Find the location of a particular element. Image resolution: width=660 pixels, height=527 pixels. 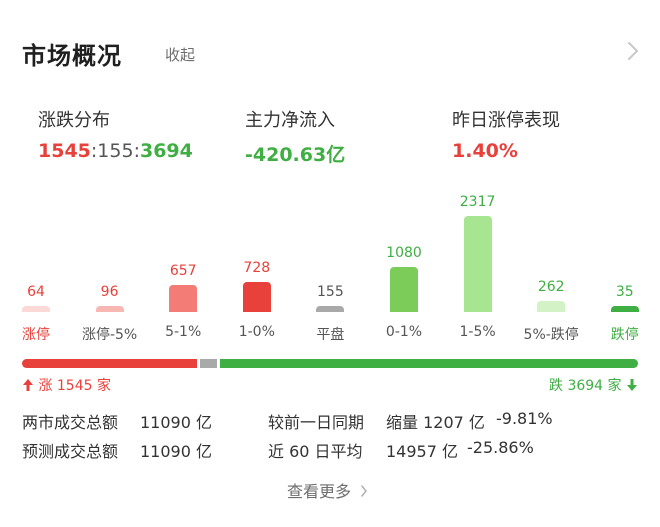

up-legend: 涨 1545 家 is located at coordinates (66, 385).